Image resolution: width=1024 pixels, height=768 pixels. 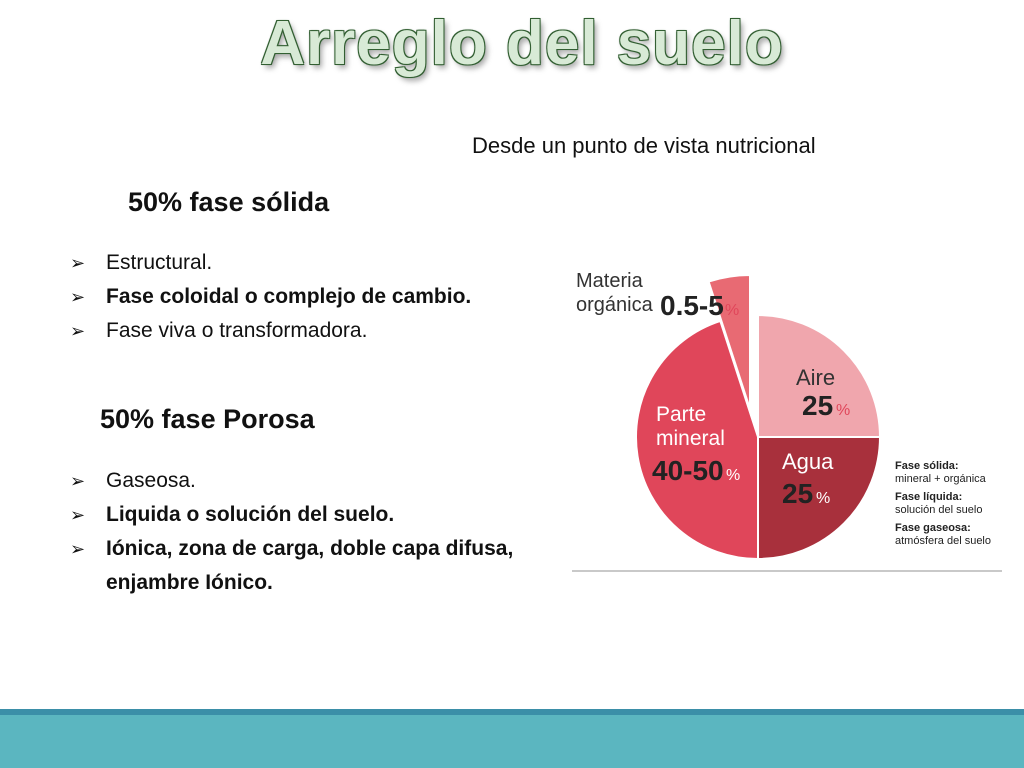 I want to click on value-mineral: 40-50, so click(x=688, y=470).